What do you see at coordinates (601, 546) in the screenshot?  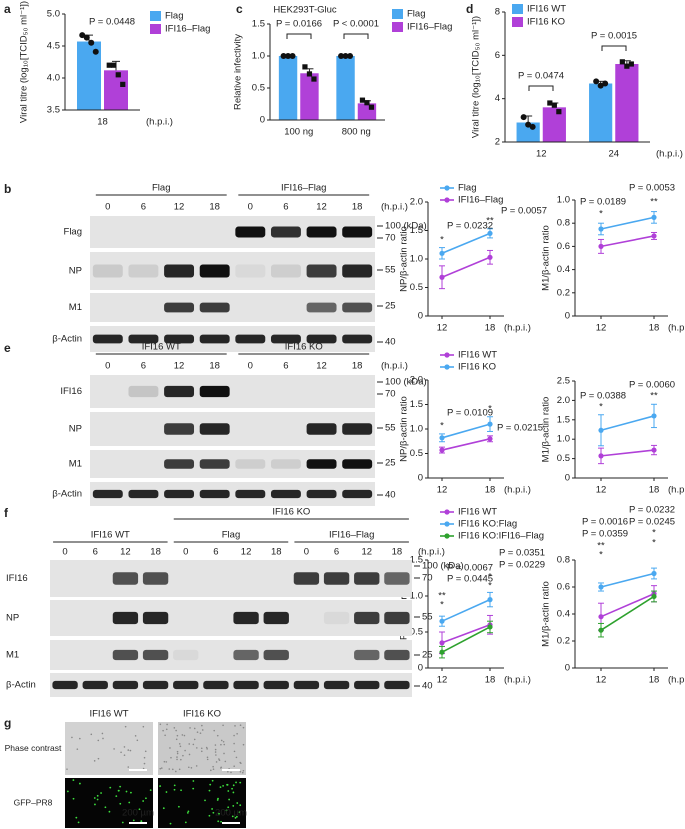 I see `annotation: **` at bounding box center [601, 546].